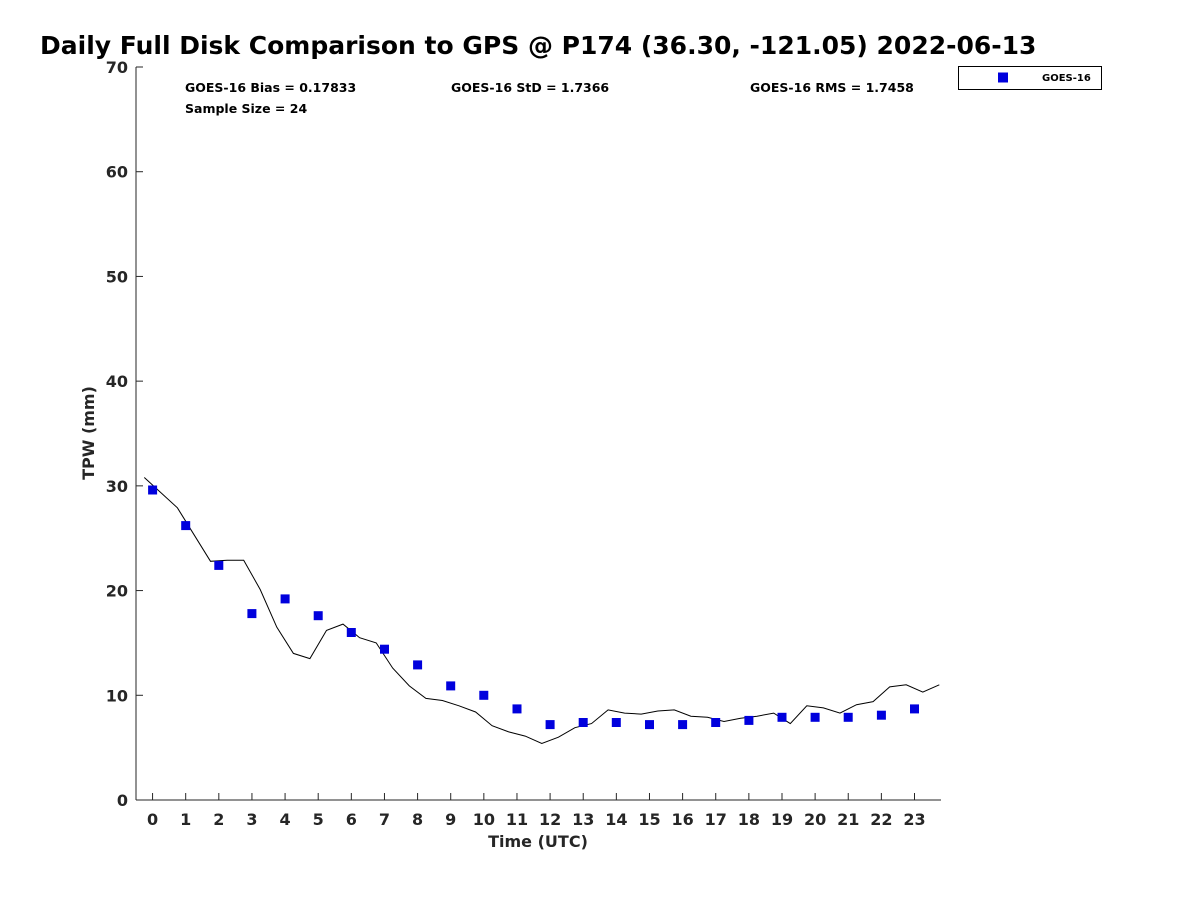 The height and width of the screenshot is (900, 1200). Describe the element at coordinates (351, 819) in the screenshot. I see `x-tick-label: 6` at that location.